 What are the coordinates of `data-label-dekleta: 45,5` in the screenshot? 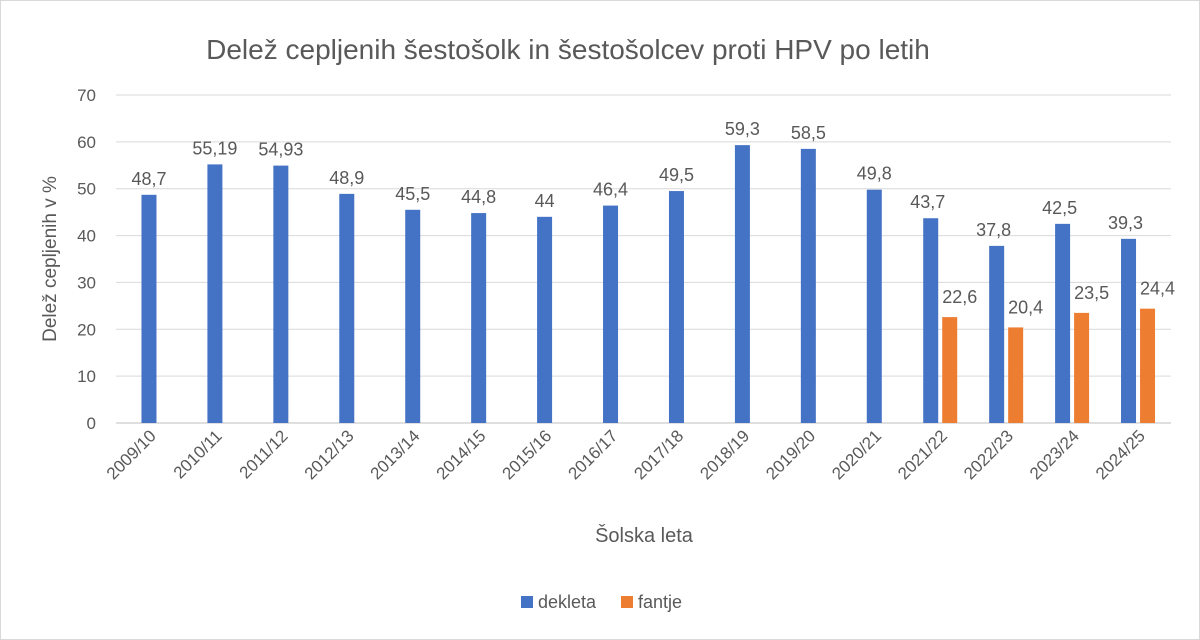 It's located at (412, 194).